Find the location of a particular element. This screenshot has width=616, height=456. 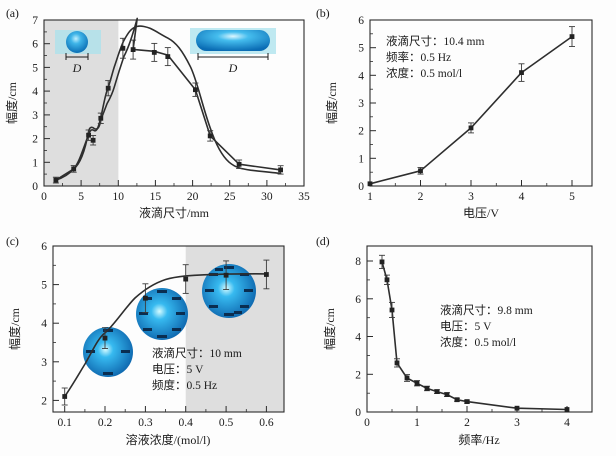

panel-a-xtick-5: 25 is located at coordinates (230, 197).